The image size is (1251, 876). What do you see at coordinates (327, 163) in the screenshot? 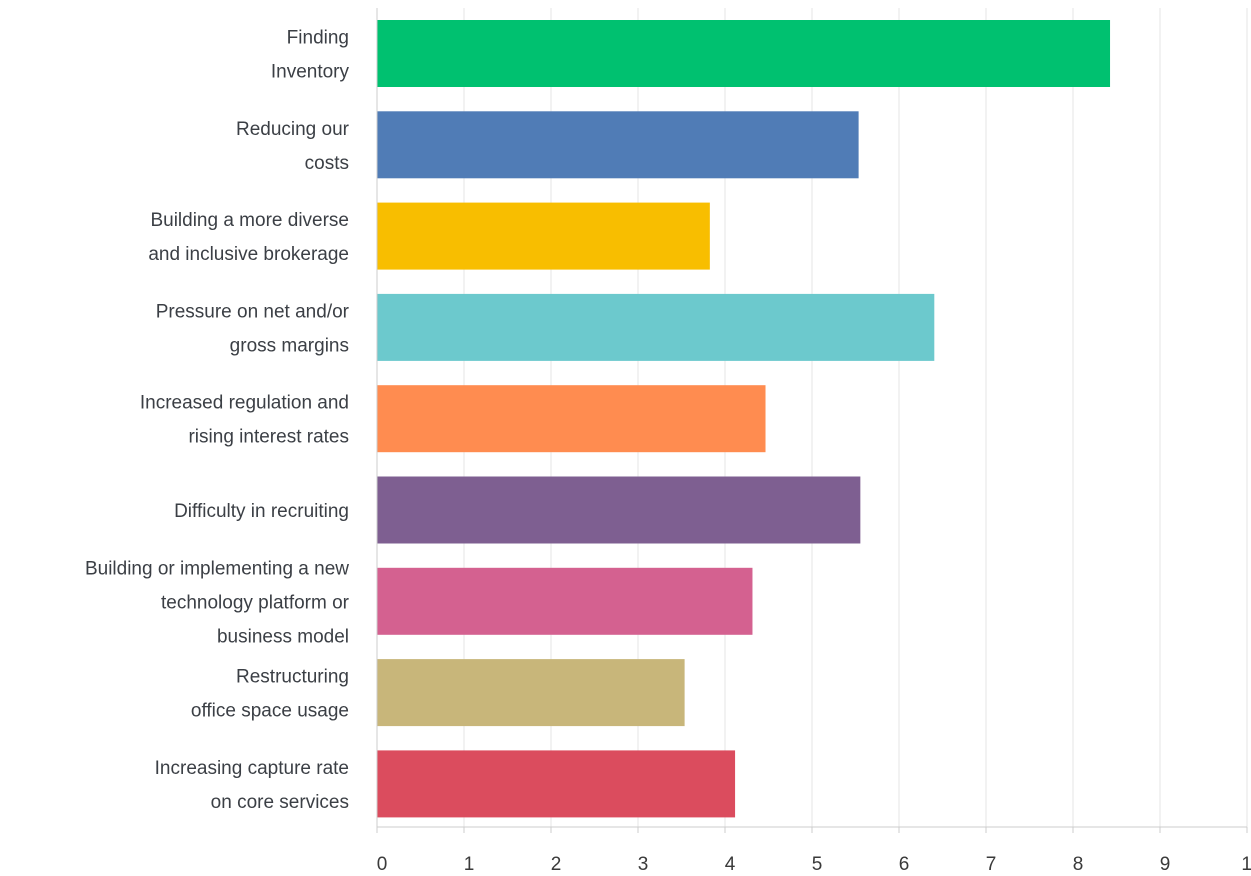
I see `category-label-2-line-2: costs` at bounding box center [327, 163].